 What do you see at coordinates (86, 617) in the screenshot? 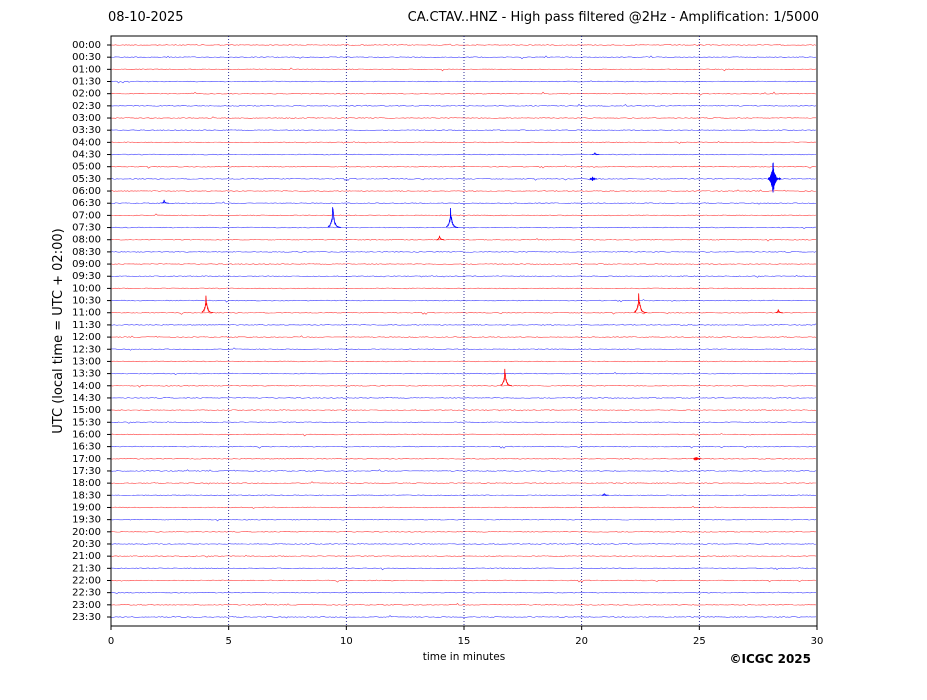
I see `y-tick-label: 23:30` at bounding box center [86, 617].